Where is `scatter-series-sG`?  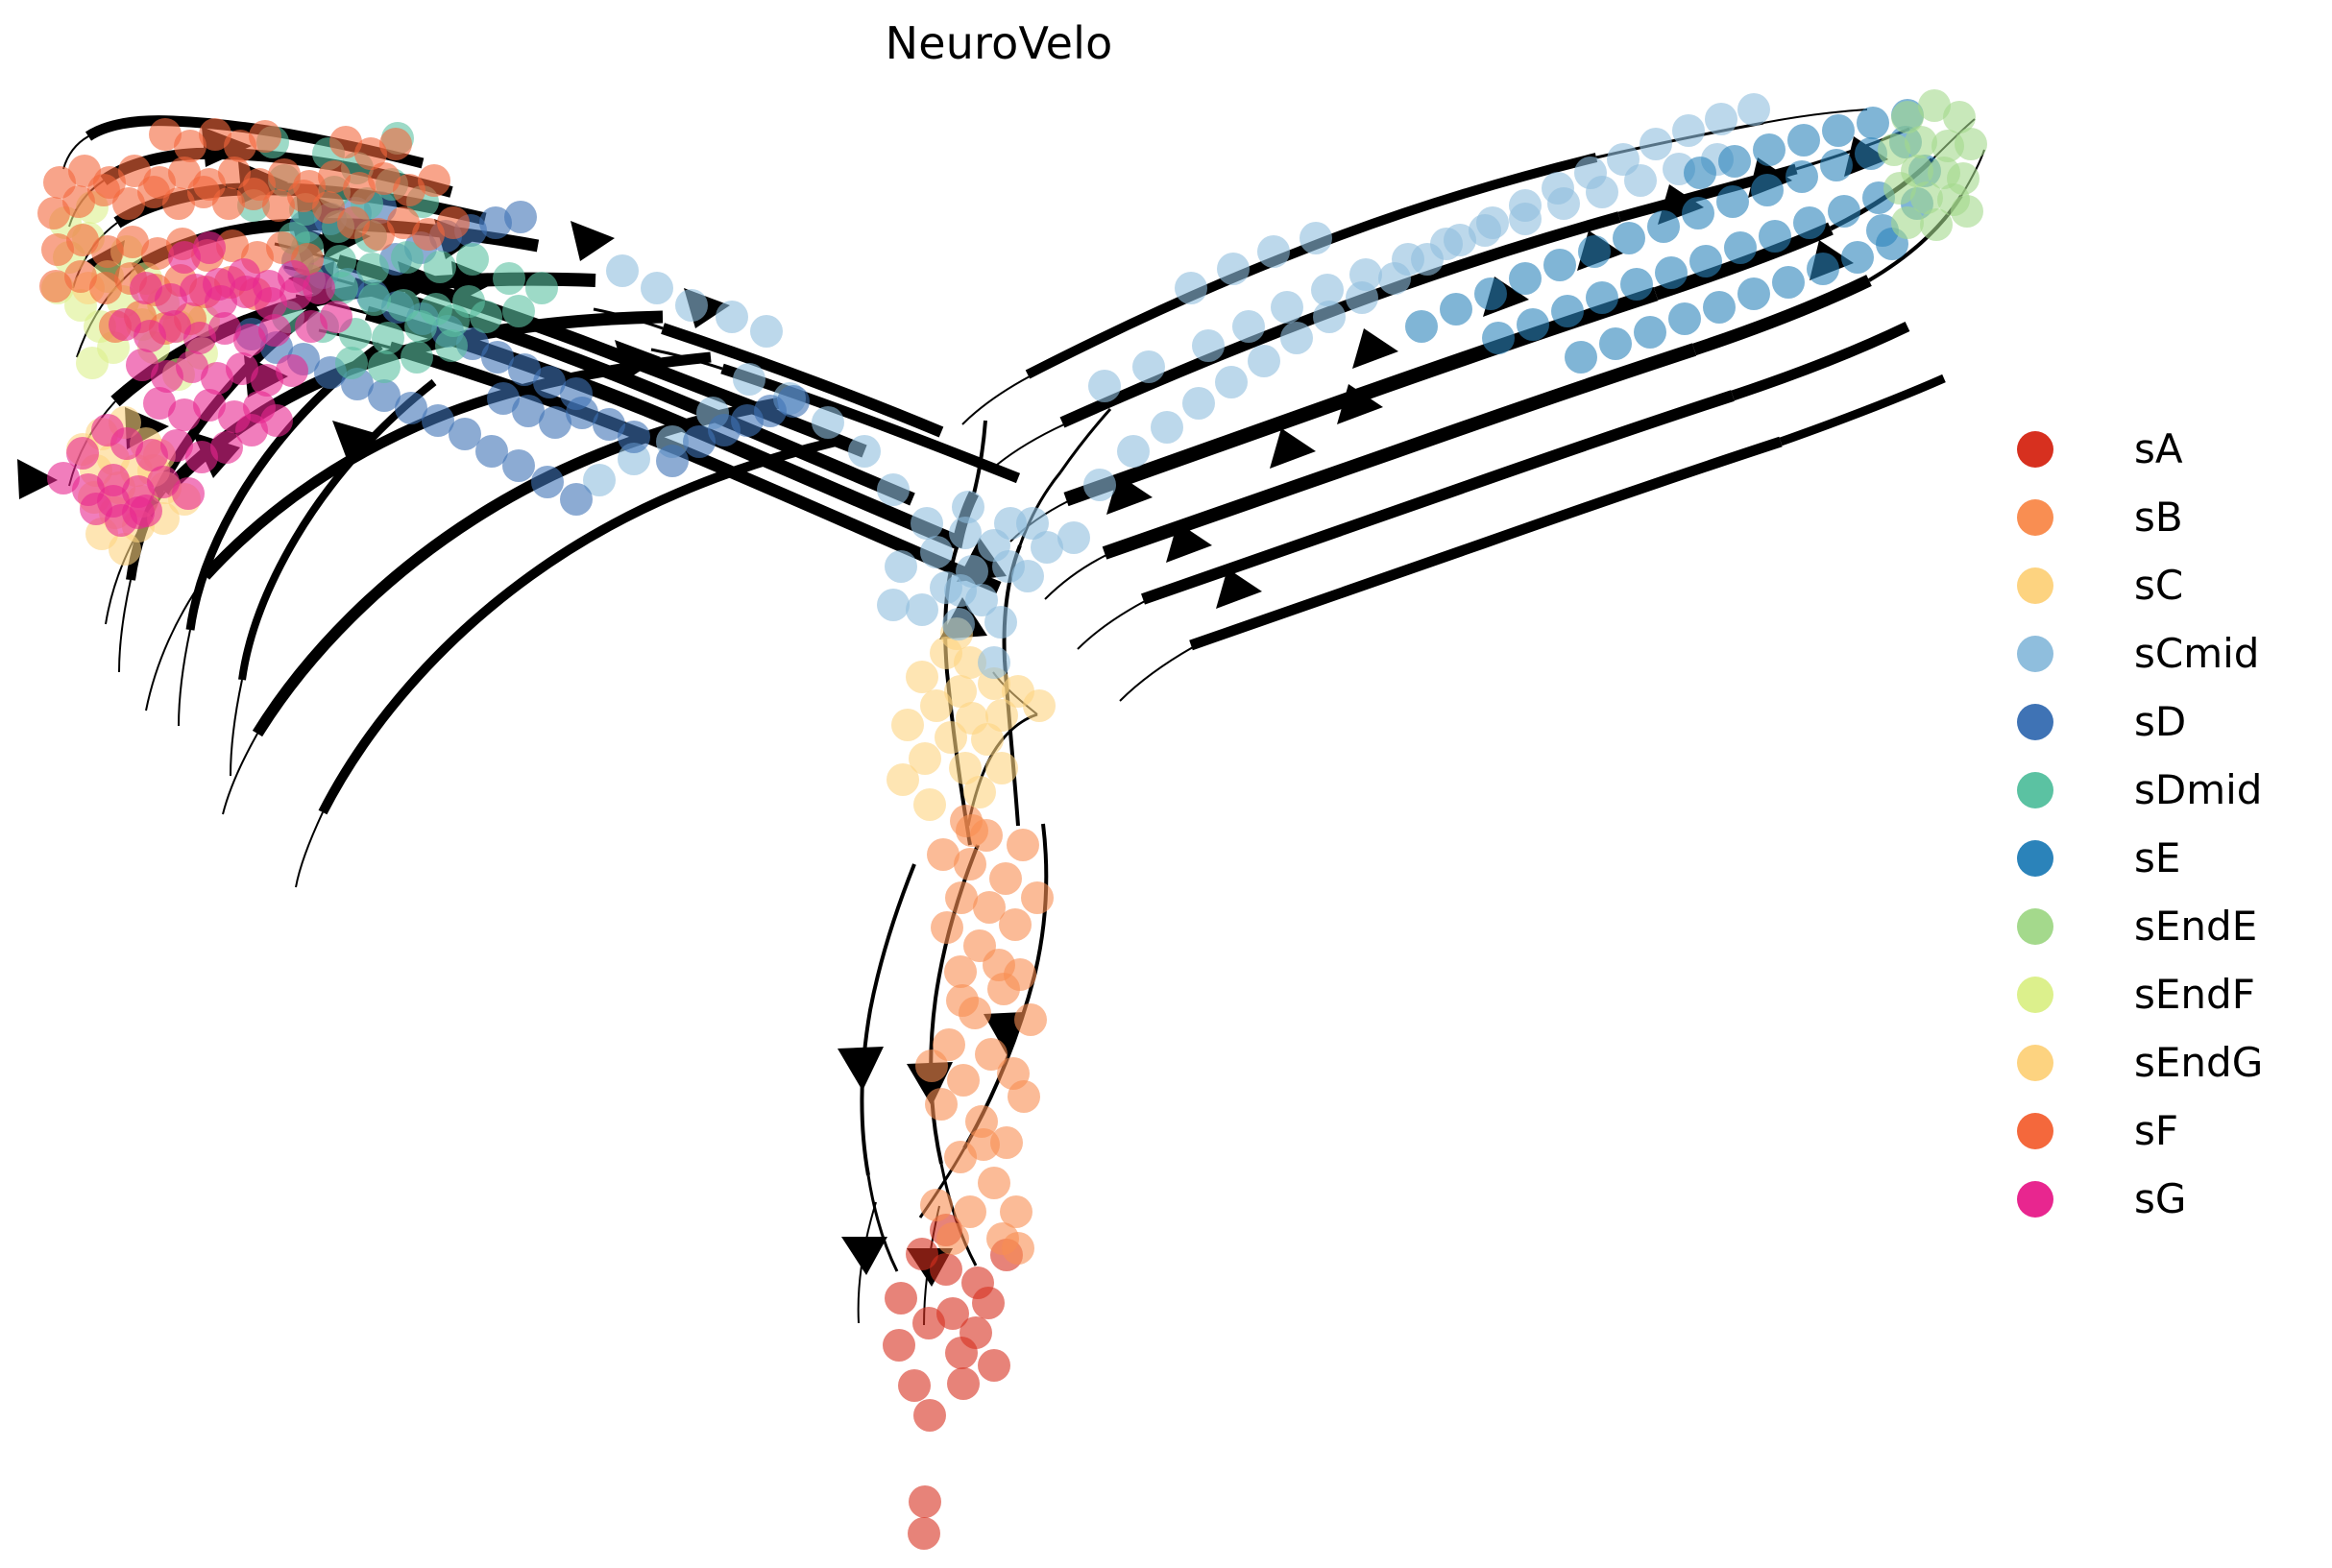
scatter-series-sG is located at coordinates (200, 384).